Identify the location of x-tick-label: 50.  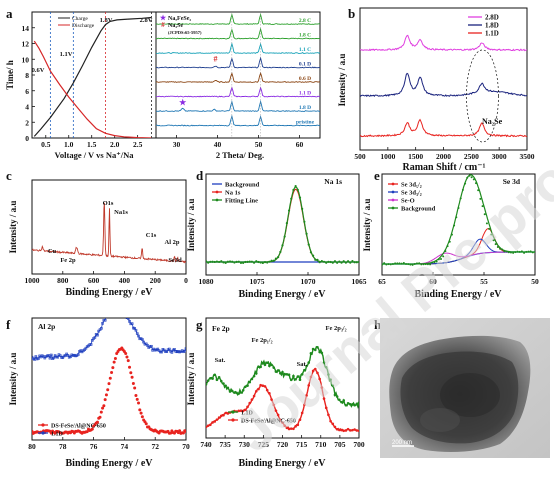
(535, 281).